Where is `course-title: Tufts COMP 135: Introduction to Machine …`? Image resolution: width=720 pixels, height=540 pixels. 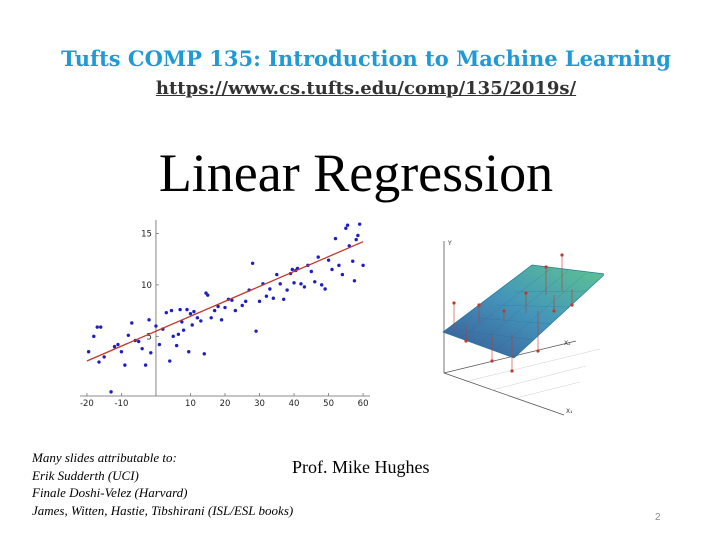
course-title: Tufts COMP 135: Introduction to Machine … is located at coordinates (366, 58).